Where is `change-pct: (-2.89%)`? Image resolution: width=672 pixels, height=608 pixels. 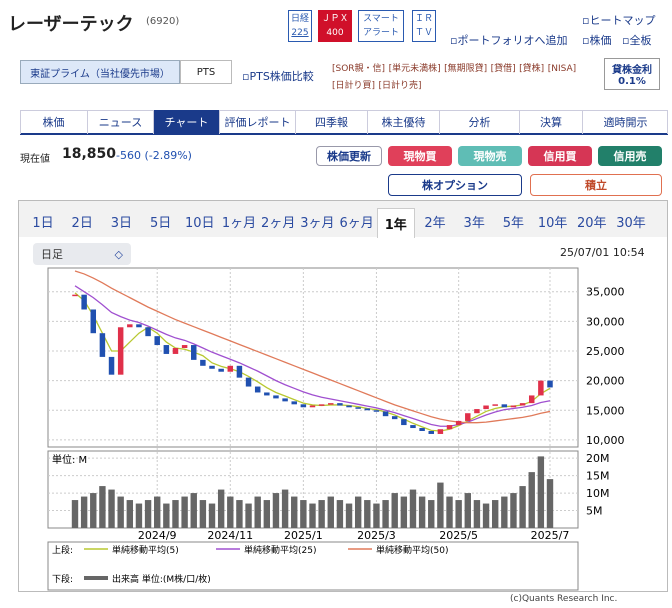
change-pct: (-2.89%) is located at coordinates (168, 155).